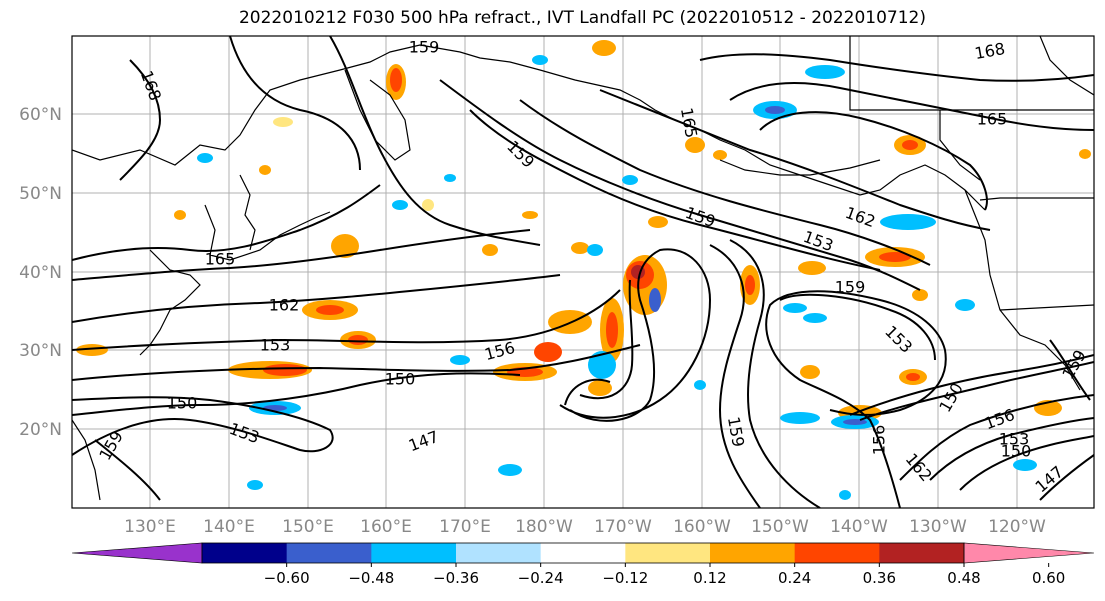  What do you see at coordinates (1029, 553) in the screenshot?
I see `colorbar-extend-high` at bounding box center [1029, 553].